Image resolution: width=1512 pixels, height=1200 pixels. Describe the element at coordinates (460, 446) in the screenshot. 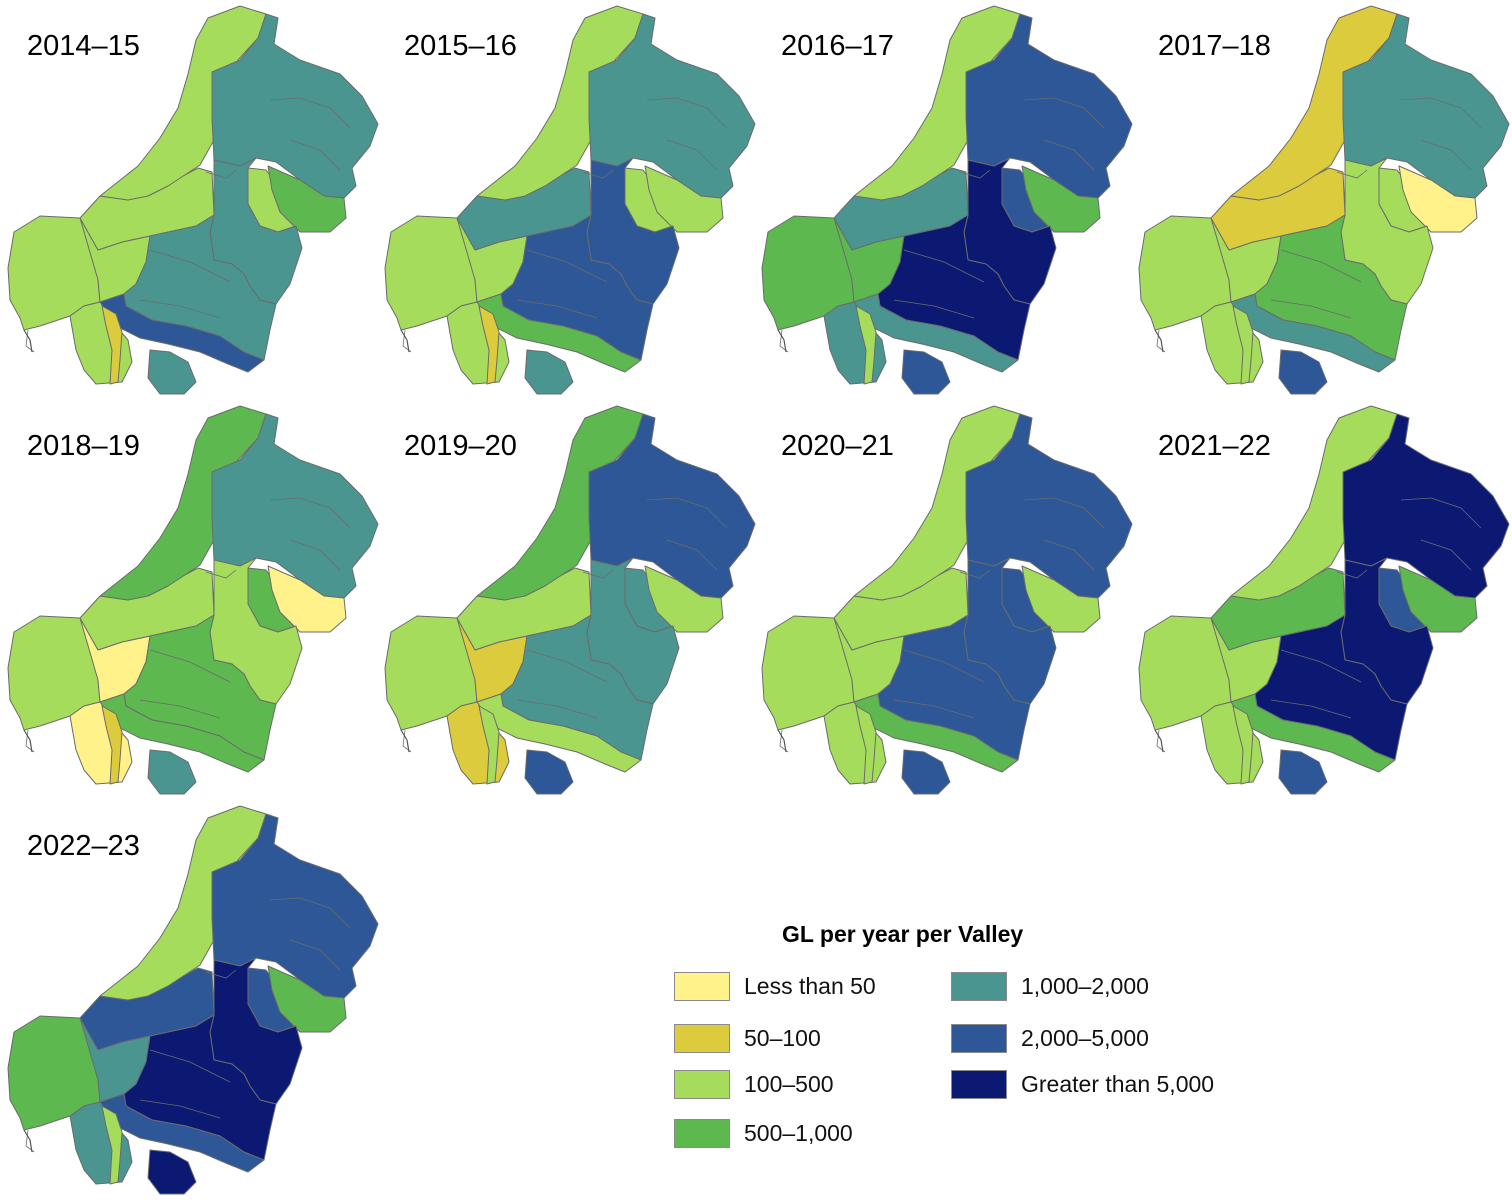

I see `year-label: 2019–20` at that location.